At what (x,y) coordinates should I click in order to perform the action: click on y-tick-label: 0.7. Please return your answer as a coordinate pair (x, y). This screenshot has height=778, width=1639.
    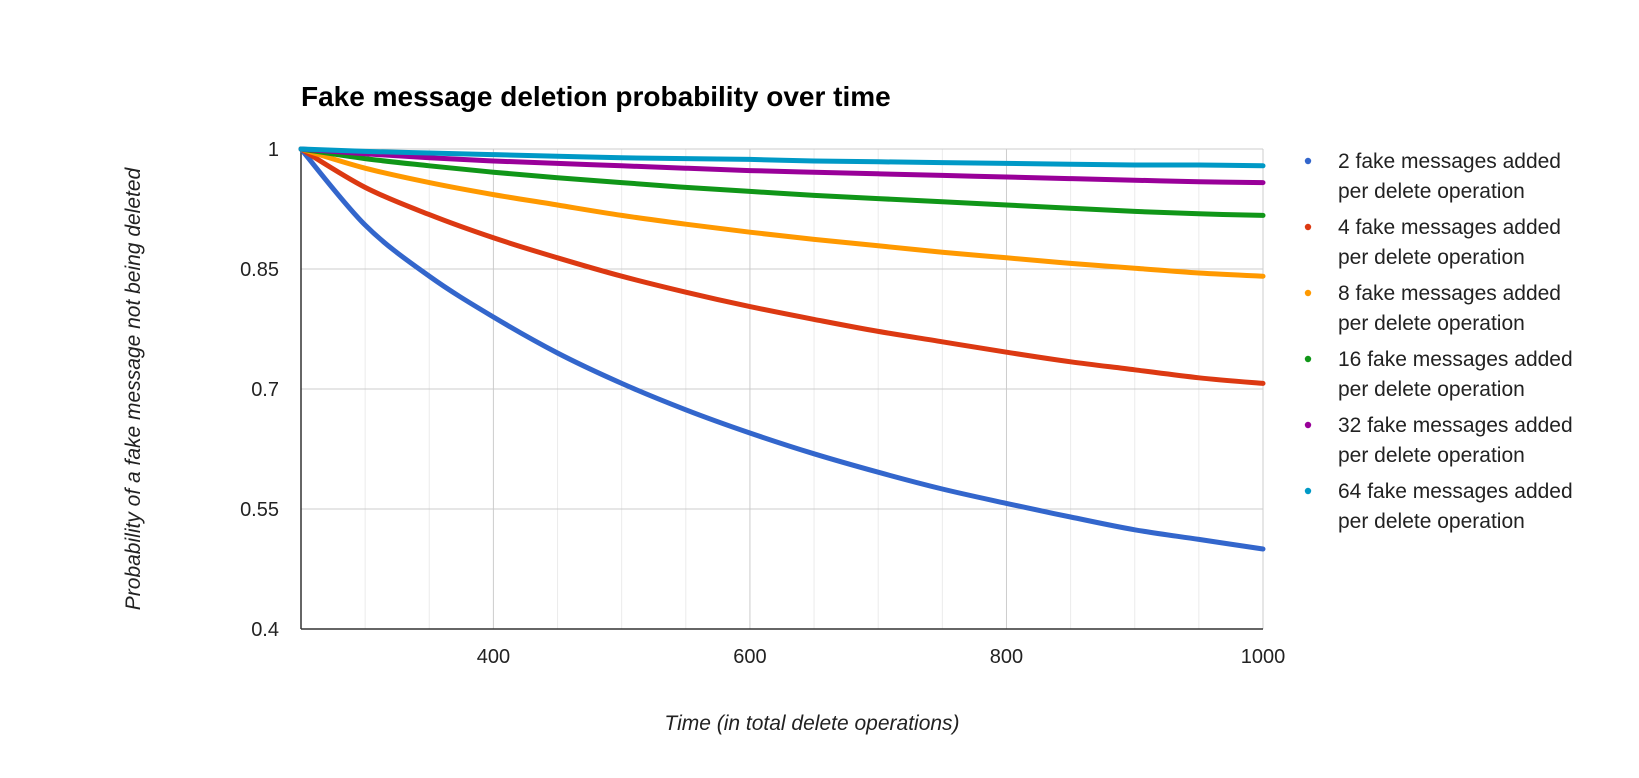
    Looking at the image, I should click on (265, 390).